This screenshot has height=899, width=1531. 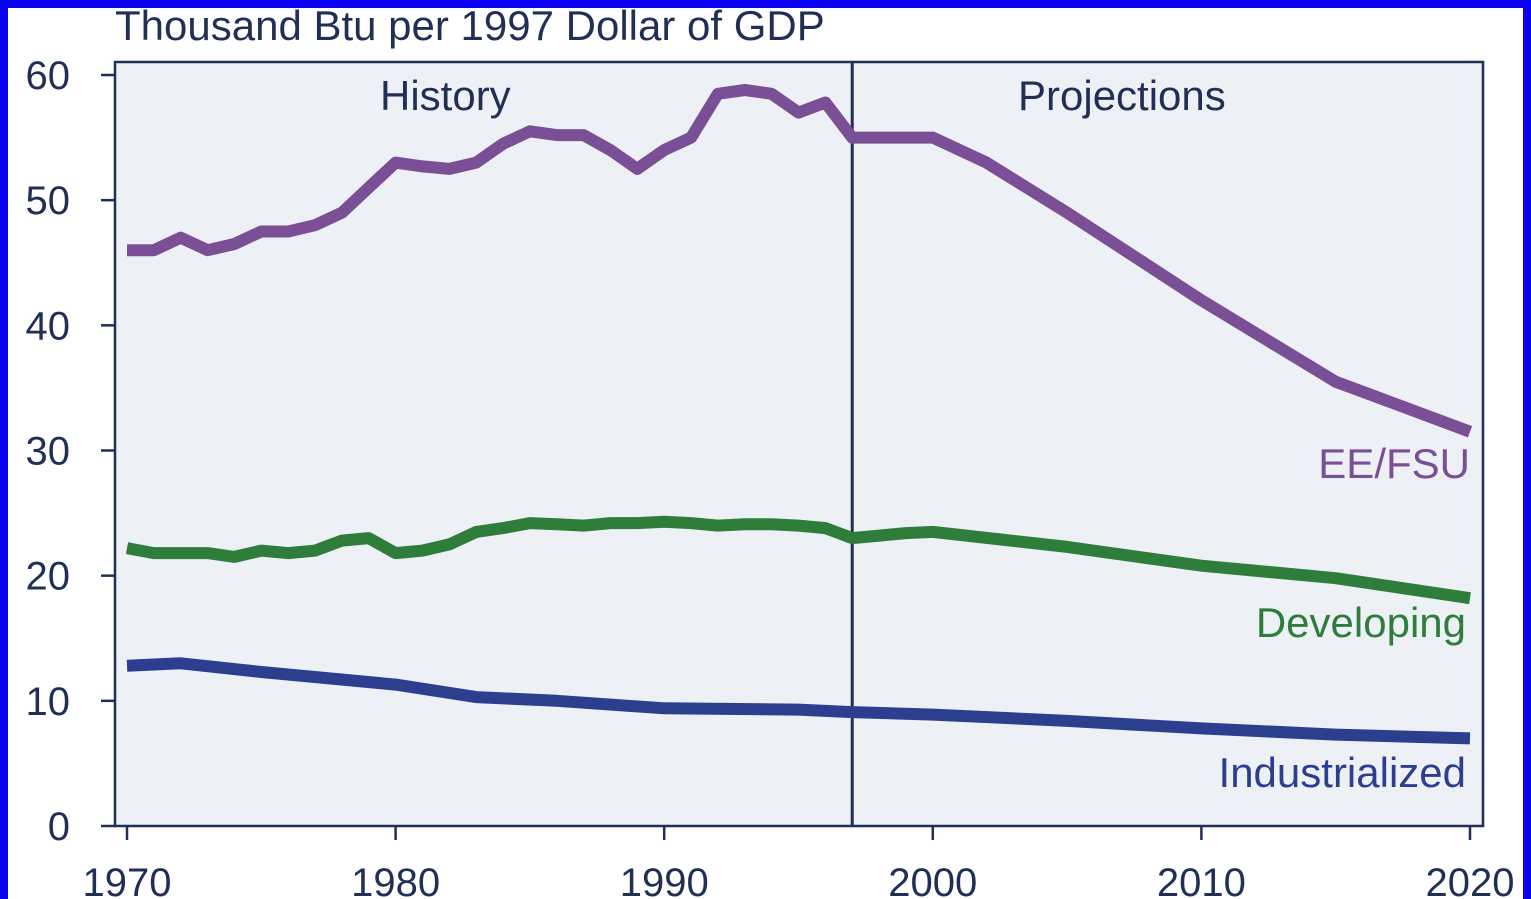 I want to click on x-tick-label: 1990, so click(x=664, y=880).